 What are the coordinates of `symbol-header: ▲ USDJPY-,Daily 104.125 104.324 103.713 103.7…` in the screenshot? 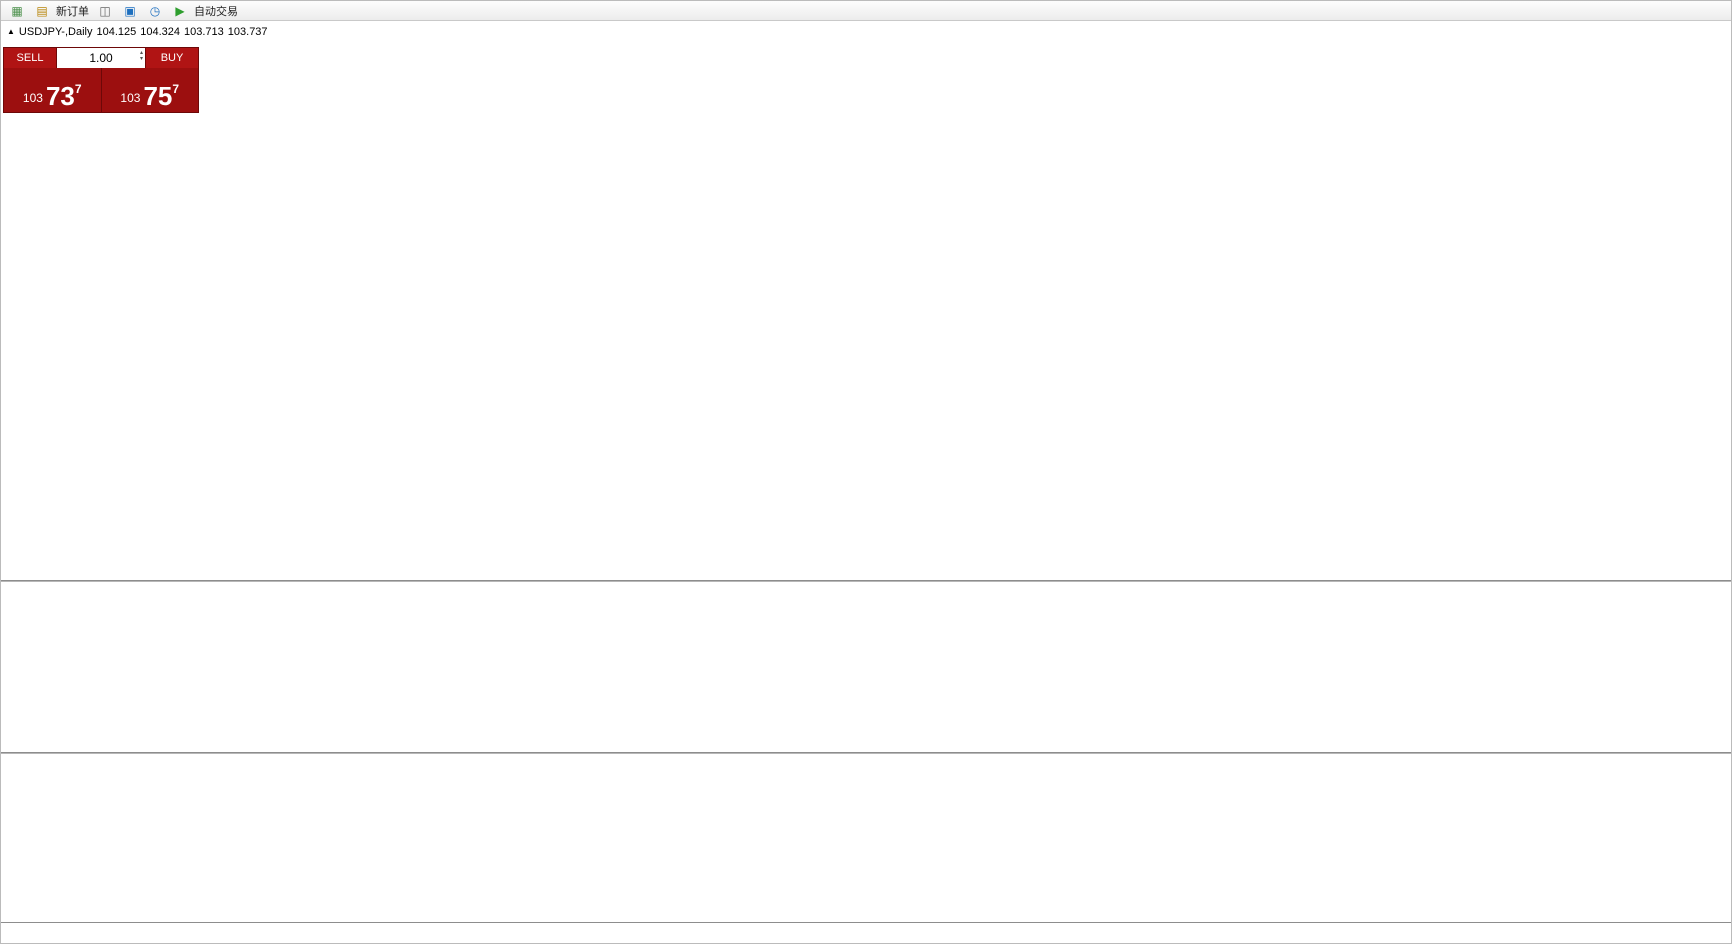 It's located at (139, 32).